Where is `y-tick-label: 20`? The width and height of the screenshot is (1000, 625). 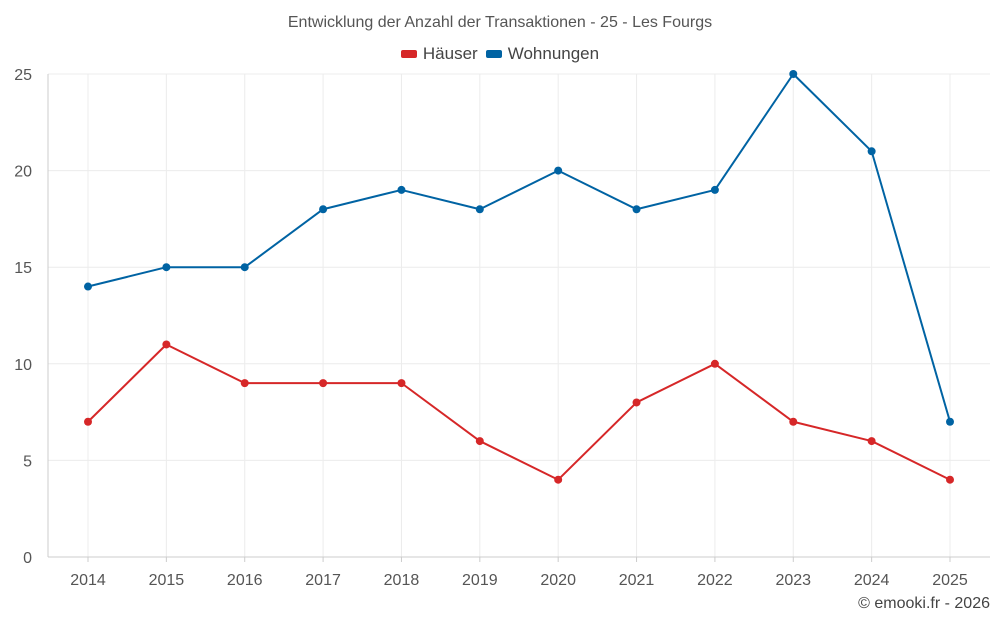
y-tick-label: 20 is located at coordinates (23, 172).